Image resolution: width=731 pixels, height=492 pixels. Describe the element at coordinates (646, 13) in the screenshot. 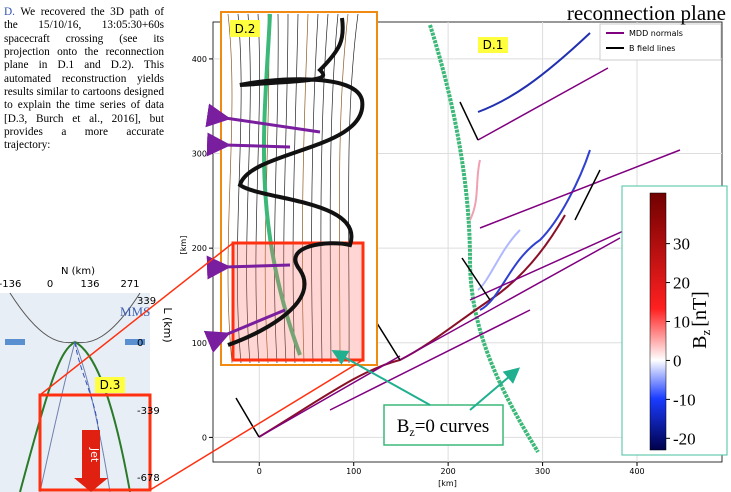

I see `plot-title: reconnection plane` at that location.